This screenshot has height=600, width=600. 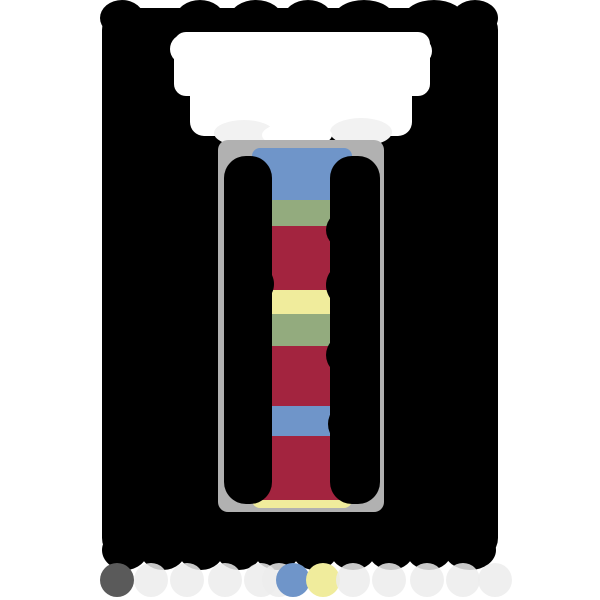 I want to click on bottom-dot-butter, so click(x=323, y=580).